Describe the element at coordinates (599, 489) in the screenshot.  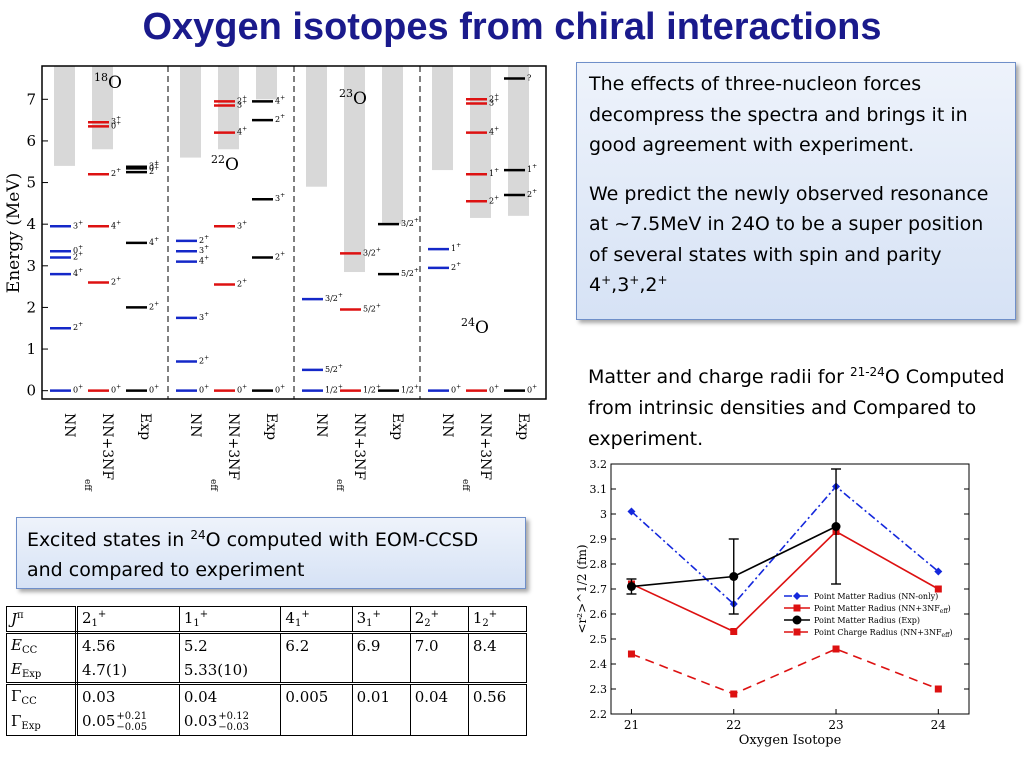
I see `radii-y-tick-label: 3.1` at that location.